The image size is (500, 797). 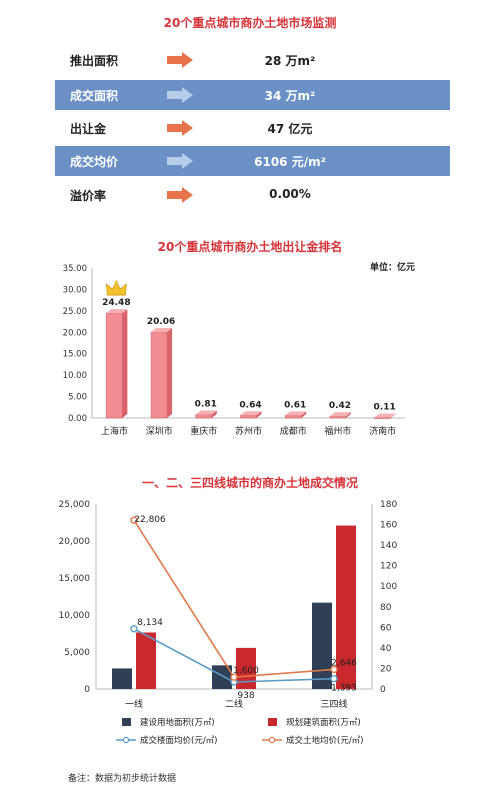 I want to click on x-tick-label: 一线, so click(x=134, y=704).